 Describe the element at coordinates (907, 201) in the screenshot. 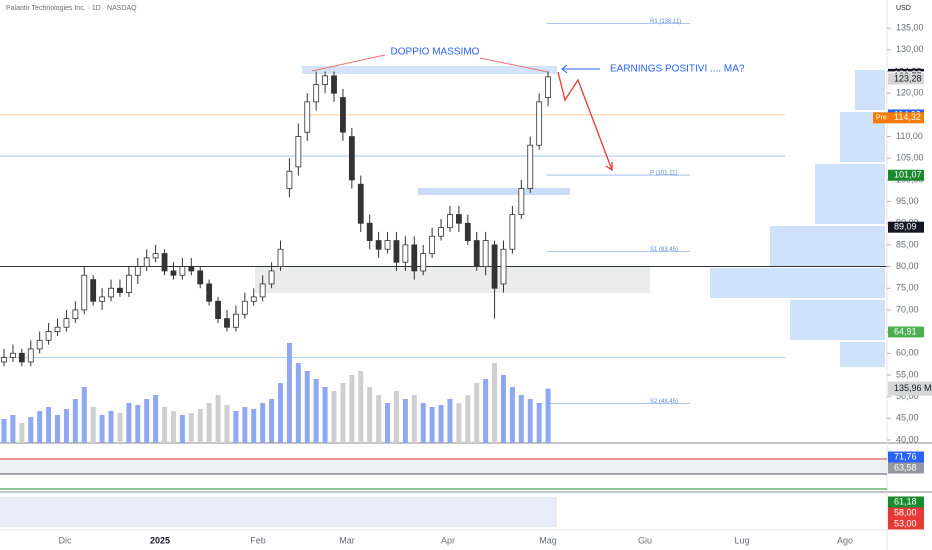

I see `y-tick-label: 95,00` at that location.